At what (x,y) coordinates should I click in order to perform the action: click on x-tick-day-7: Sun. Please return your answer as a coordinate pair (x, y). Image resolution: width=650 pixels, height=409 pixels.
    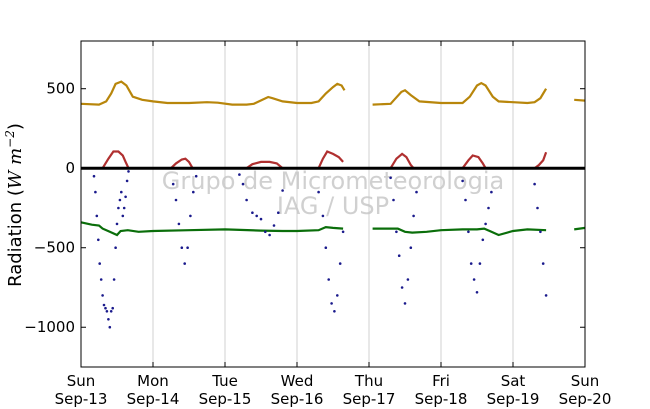
    Looking at the image, I should click on (585, 381).